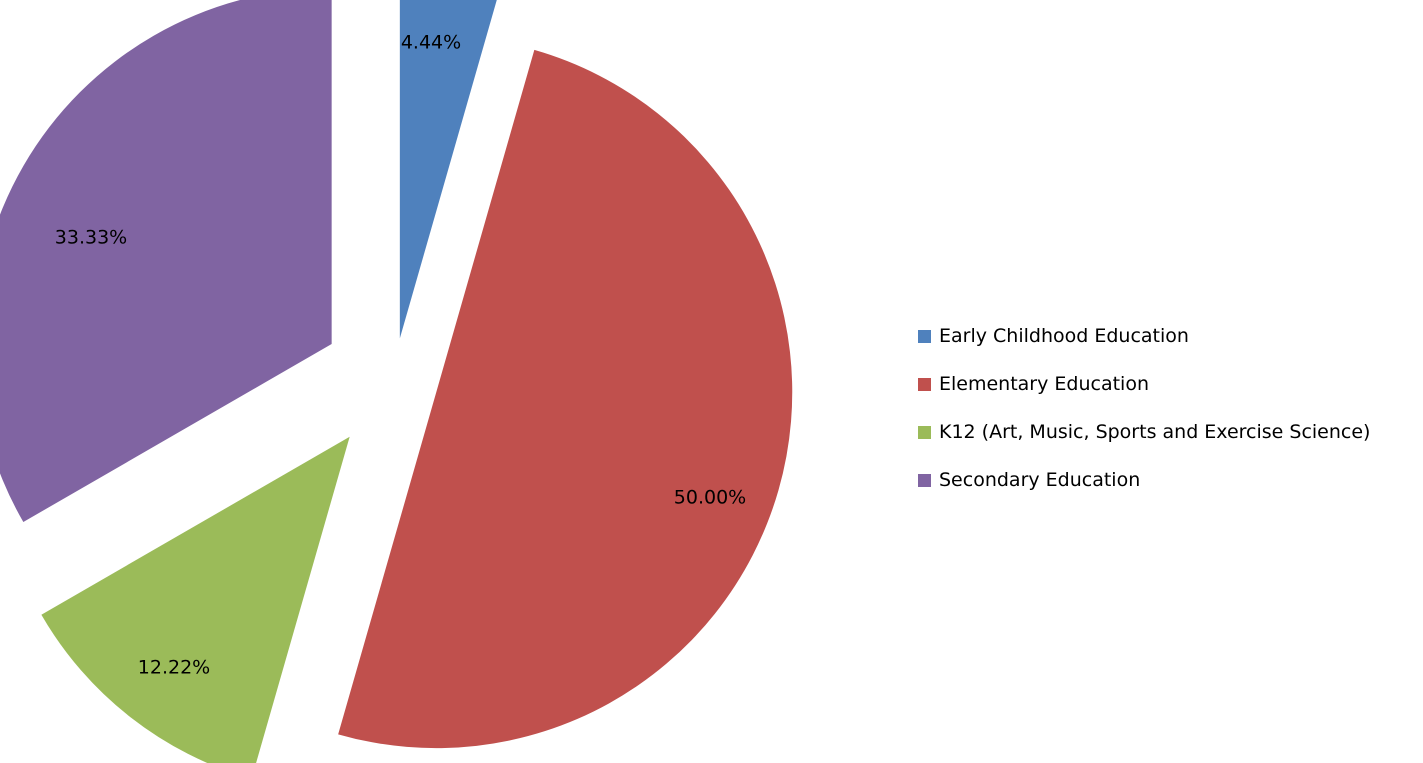  What do you see at coordinates (924, 336) in the screenshot?
I see `legend-swatch-early-childhood` at bounding box center [924, 336].